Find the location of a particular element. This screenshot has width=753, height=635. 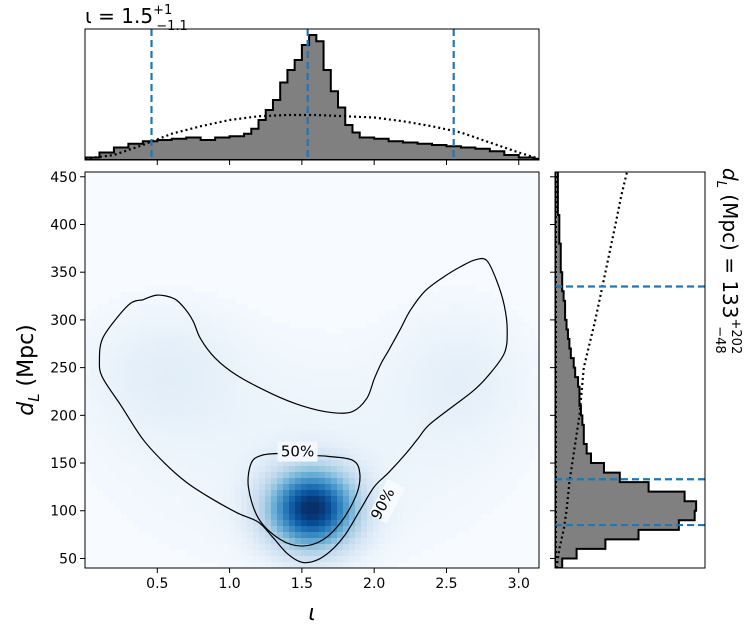

right-title-sub2: −48 is located at coordinates (719, 339).